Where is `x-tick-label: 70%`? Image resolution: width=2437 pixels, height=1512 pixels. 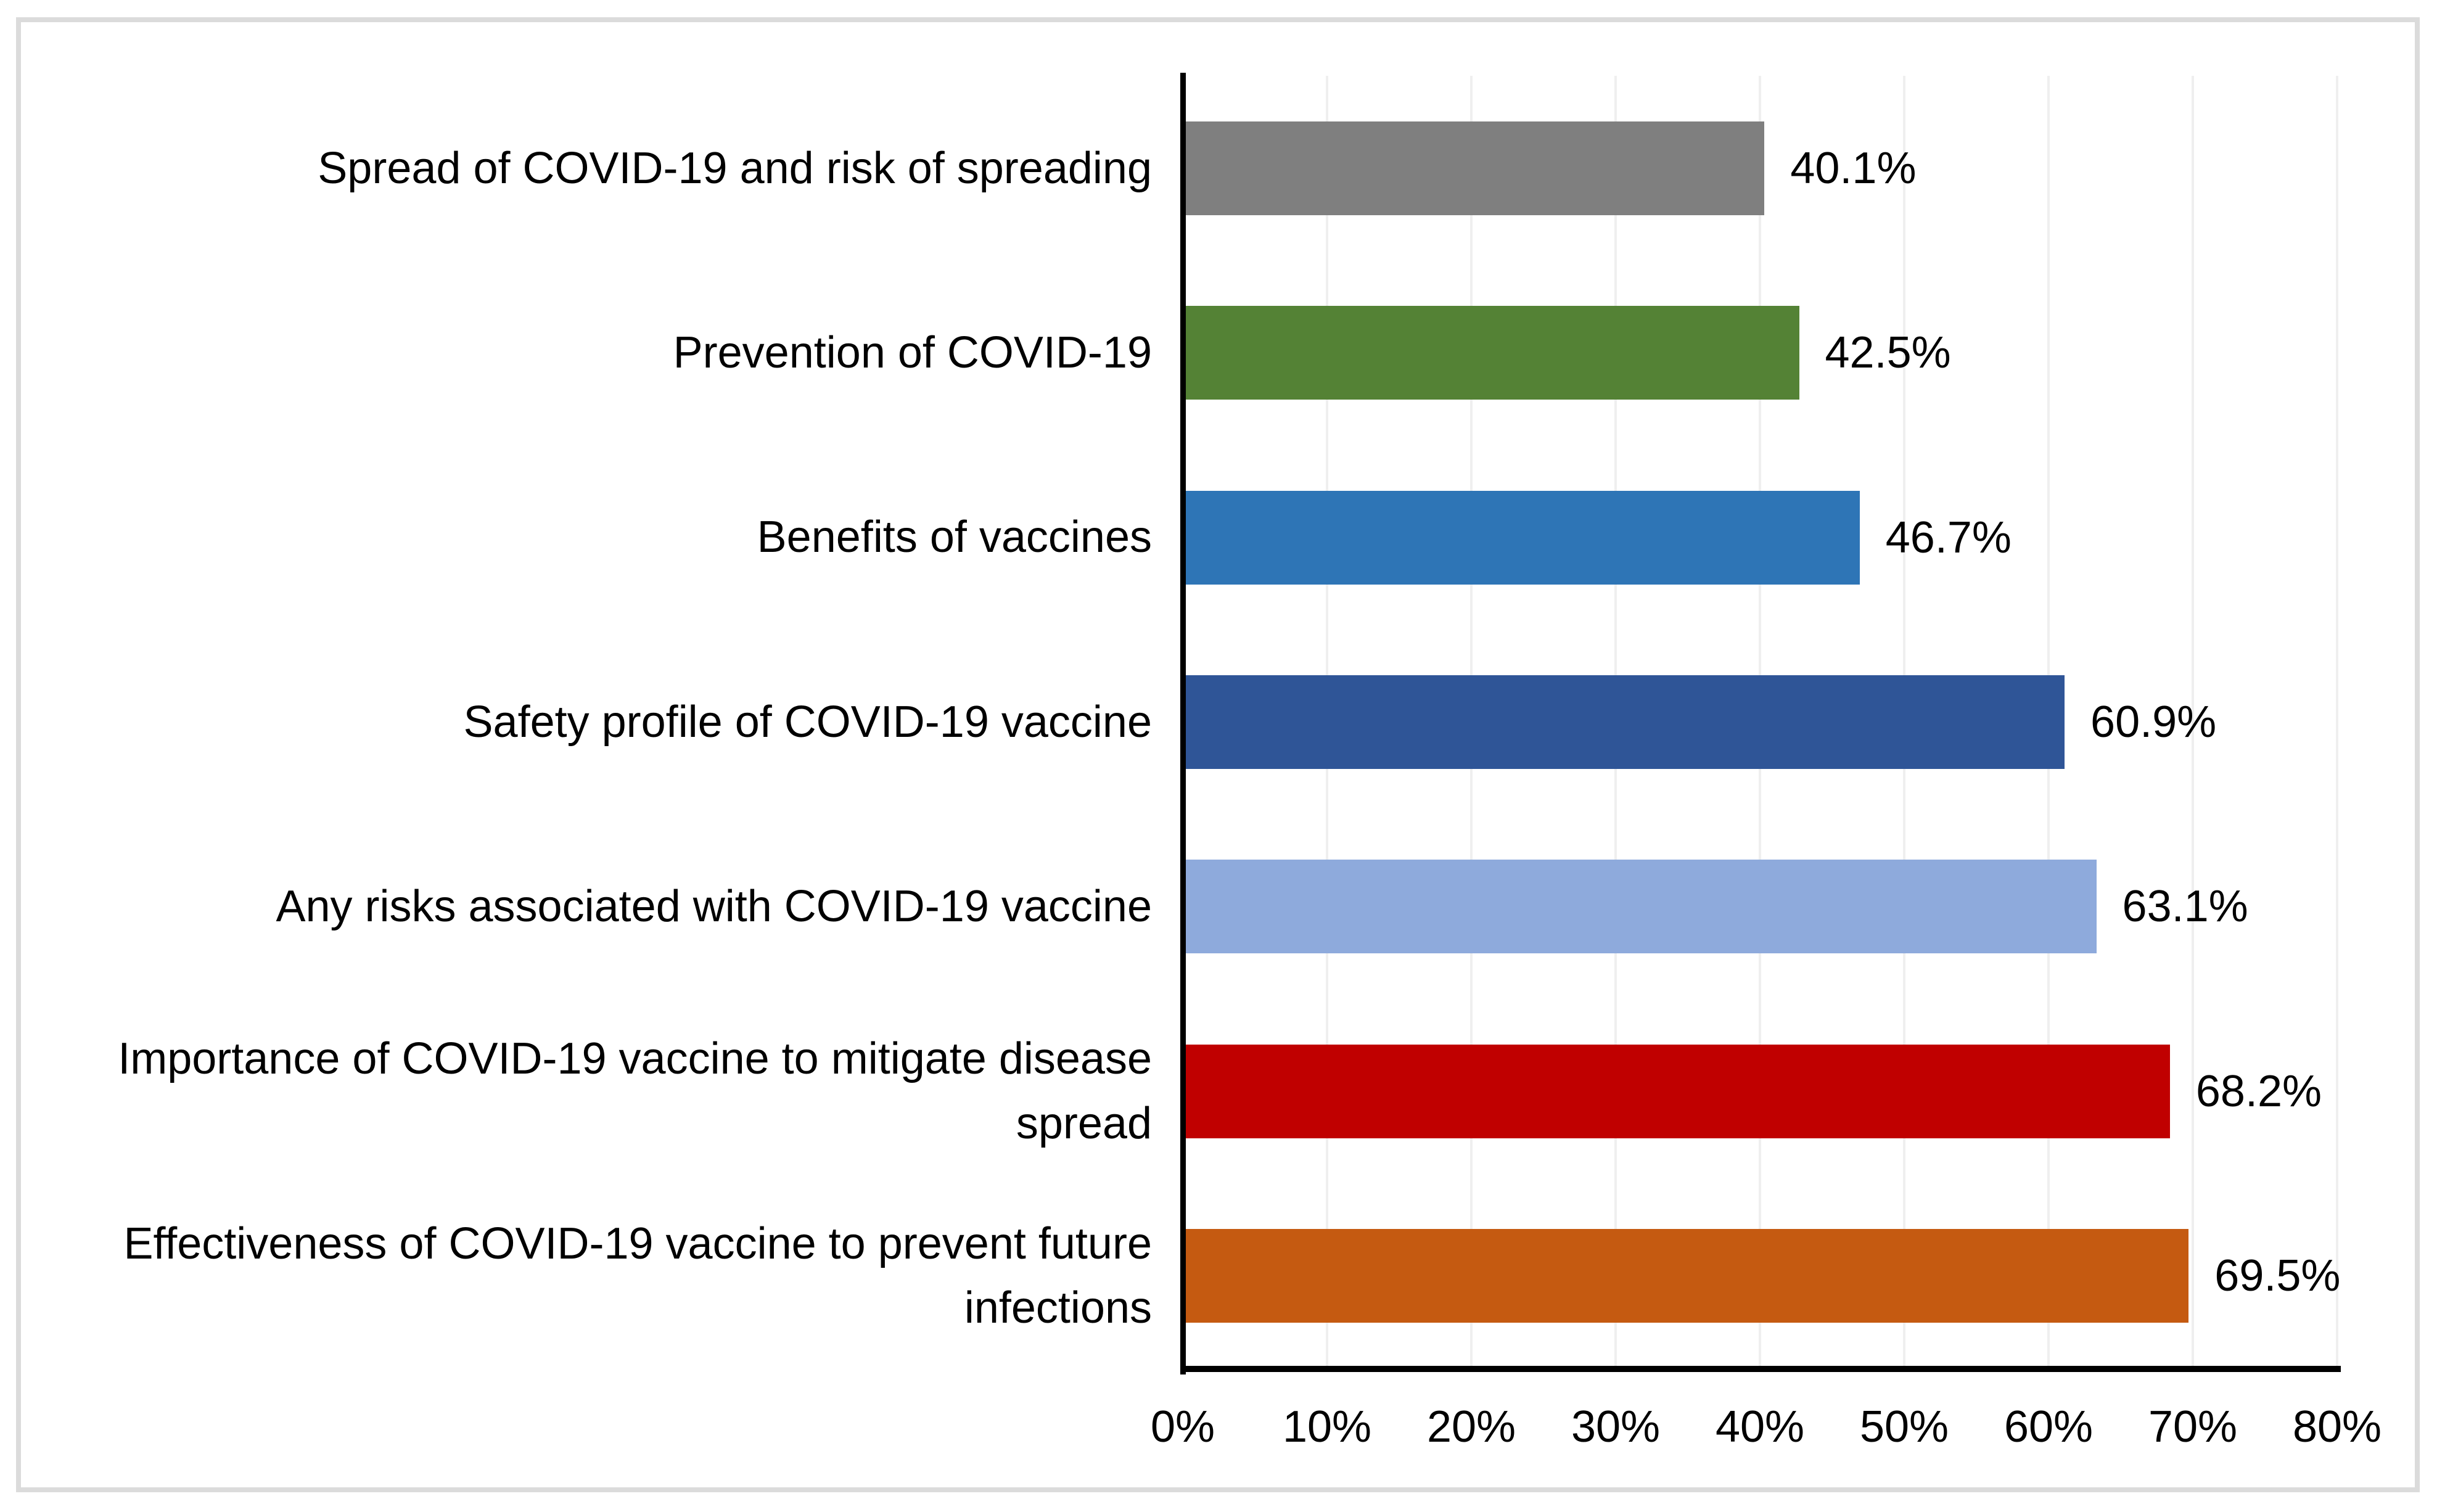
x-tick-label: 70% is located at coordinates (2193, 1427).